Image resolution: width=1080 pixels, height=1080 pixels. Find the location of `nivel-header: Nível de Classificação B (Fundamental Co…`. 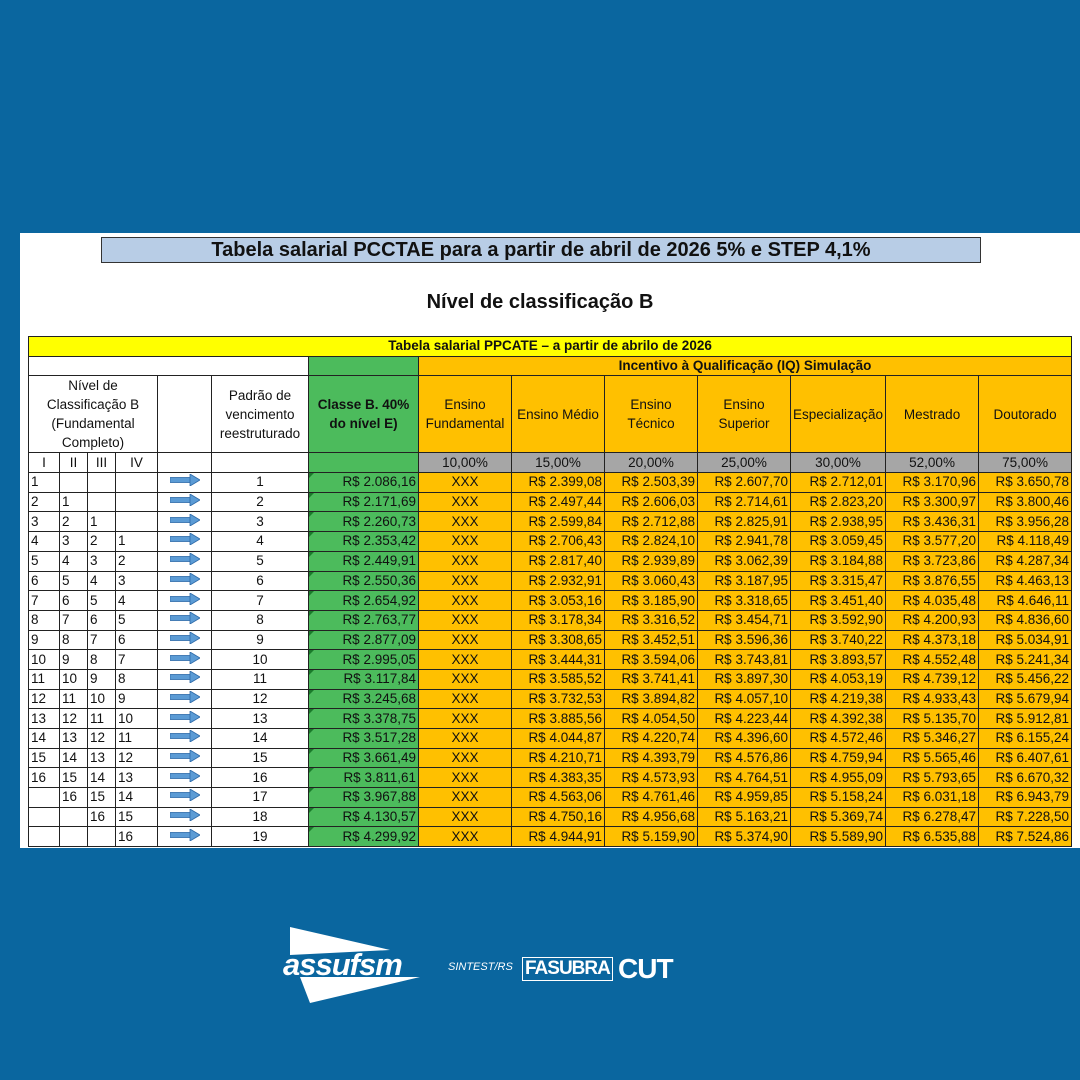

nivel-header: Nível de Classificação B (Fundamental Co… is located at coordinates (93, 414).